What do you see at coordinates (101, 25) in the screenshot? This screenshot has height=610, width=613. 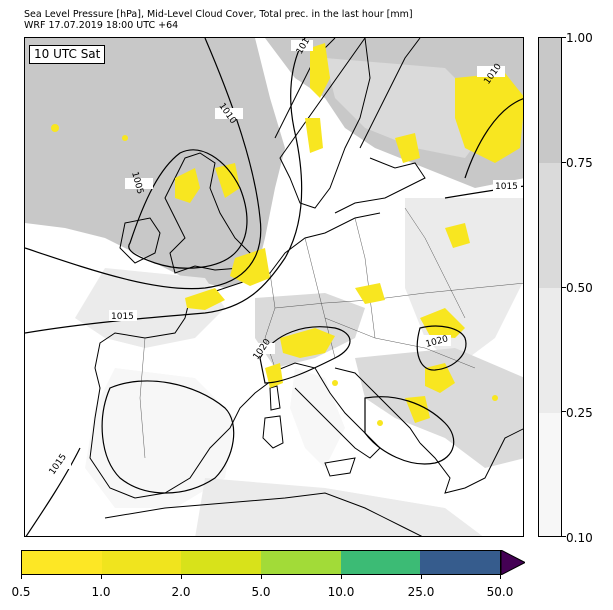 I see `figure-title-line2: WRF 17.07.2019 18:00 UTC +64` at bounding box center [101, 25].